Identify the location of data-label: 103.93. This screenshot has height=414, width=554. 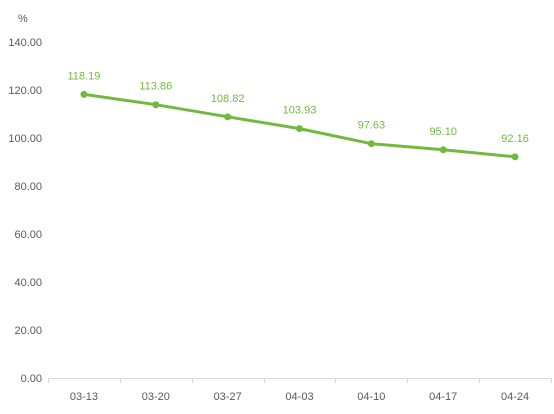
(300, 111).